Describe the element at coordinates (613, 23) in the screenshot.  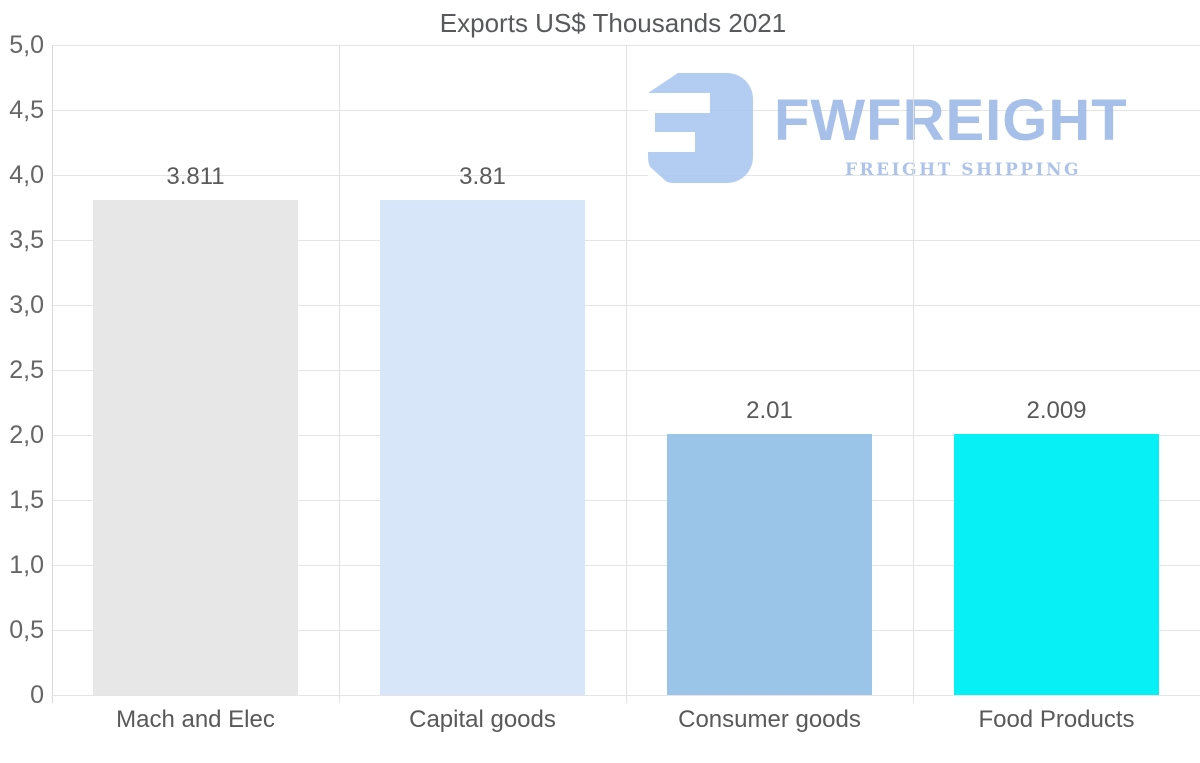
I see `chart-title: Exports US$ Thousands 2021` at that location.